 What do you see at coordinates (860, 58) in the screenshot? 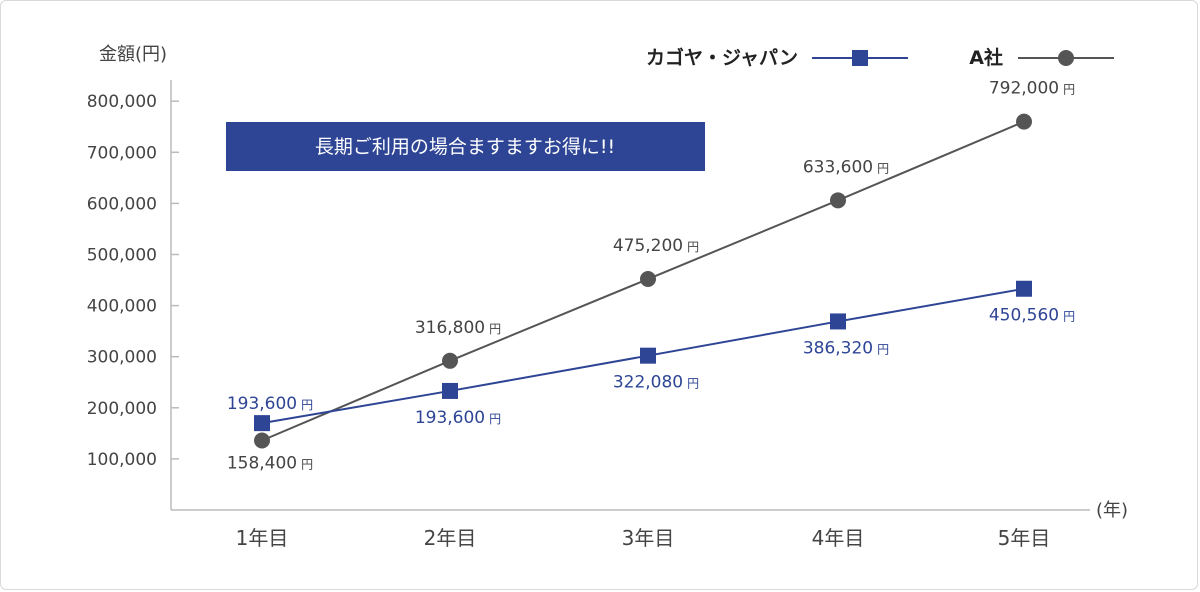
I see `legend-marker-square` at bounding box center [860, 58].